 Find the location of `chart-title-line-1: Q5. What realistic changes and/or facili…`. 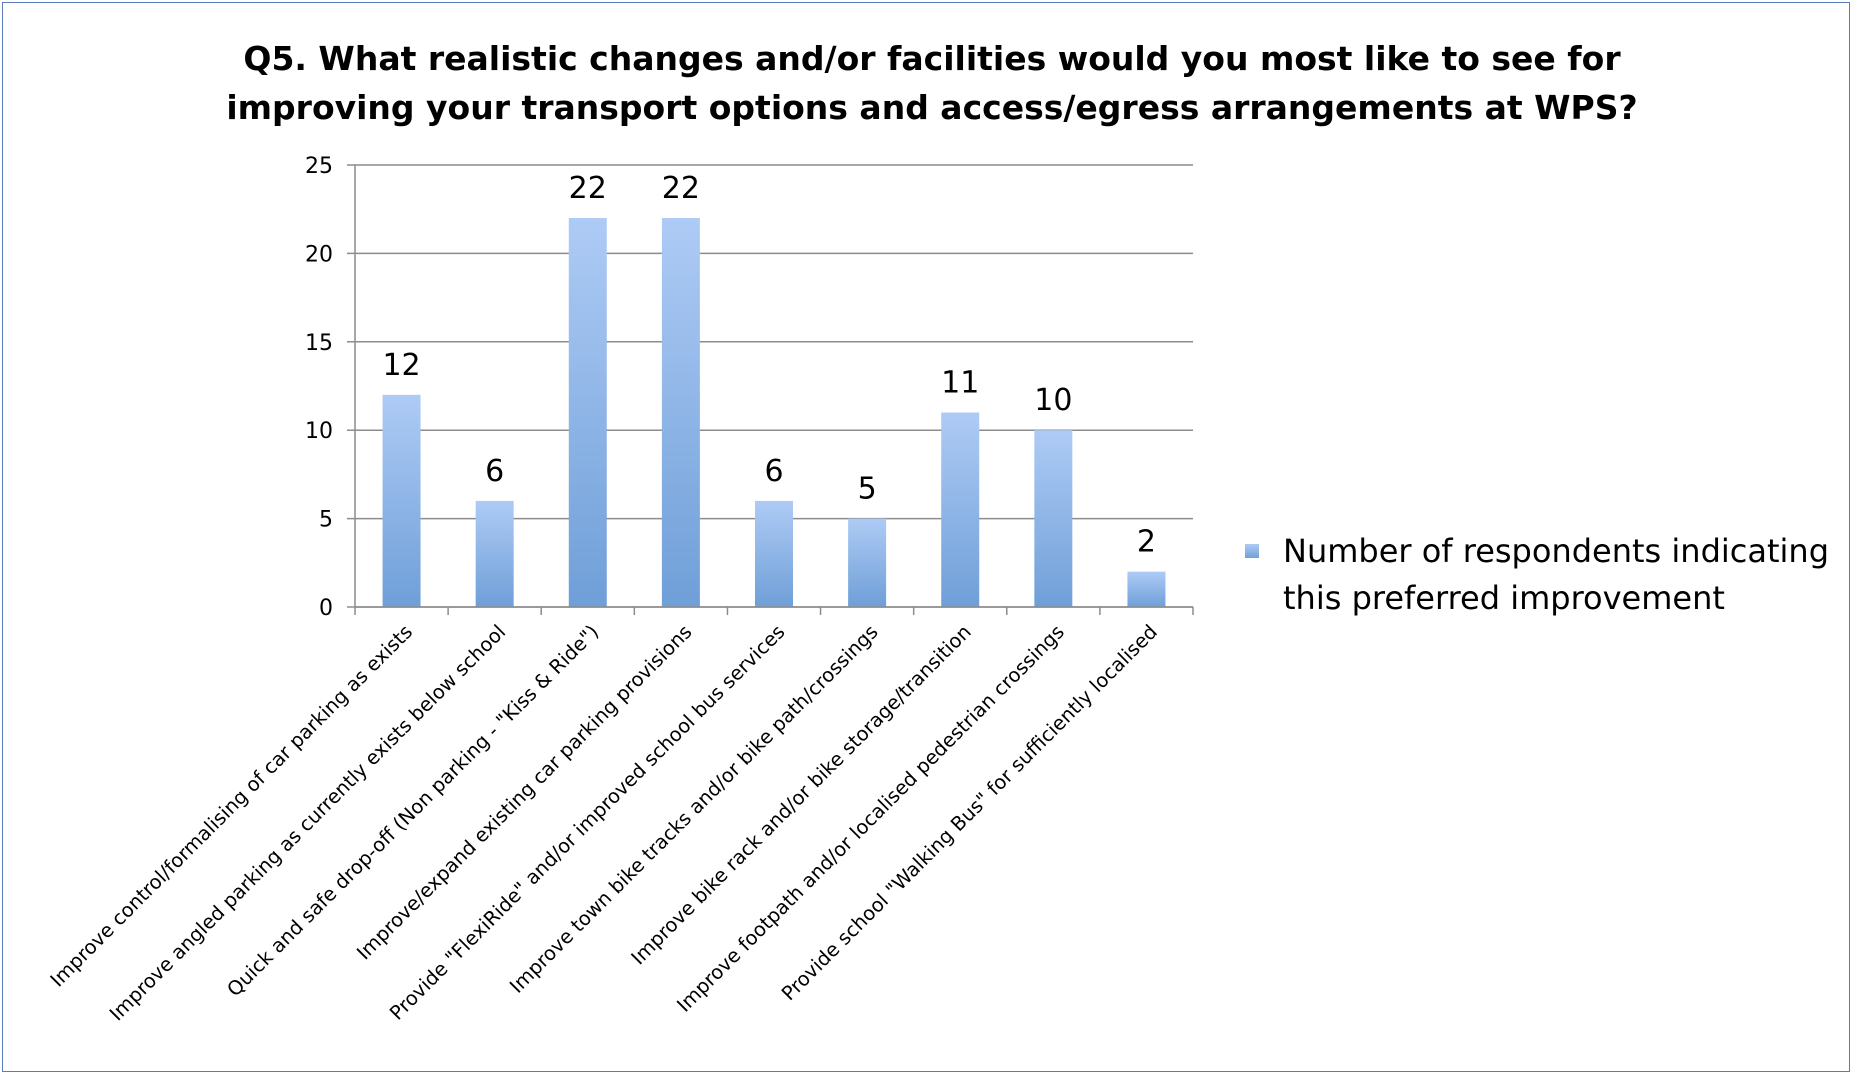

chart-title-line-1: Q5. What realistic changes and/or facili… is located at coordinates (932, 58).